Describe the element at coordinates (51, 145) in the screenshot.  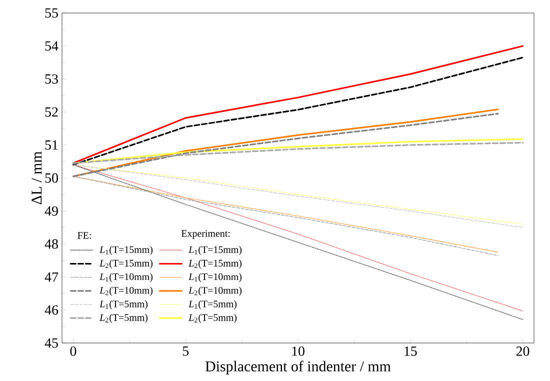
I see `y-tick-label: 51` at that location.